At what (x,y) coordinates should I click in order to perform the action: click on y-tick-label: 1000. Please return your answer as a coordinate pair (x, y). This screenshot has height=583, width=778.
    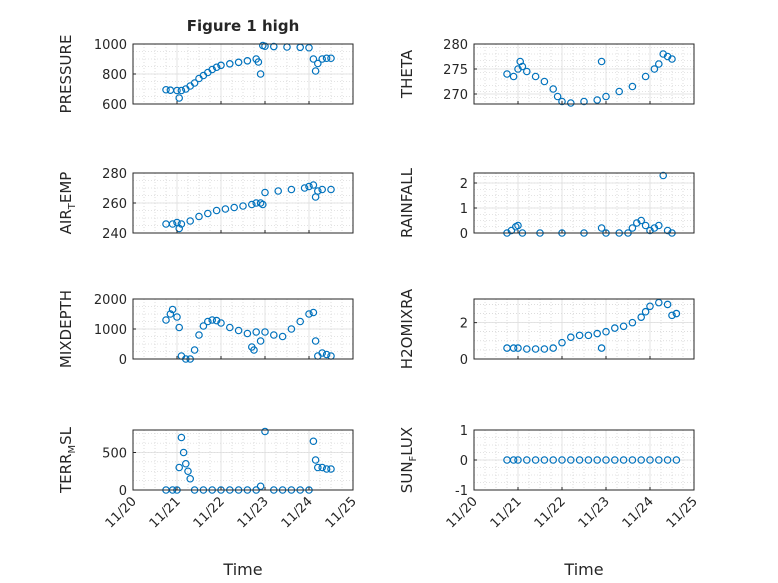
    Looking at the image, I should click on (110, 330).